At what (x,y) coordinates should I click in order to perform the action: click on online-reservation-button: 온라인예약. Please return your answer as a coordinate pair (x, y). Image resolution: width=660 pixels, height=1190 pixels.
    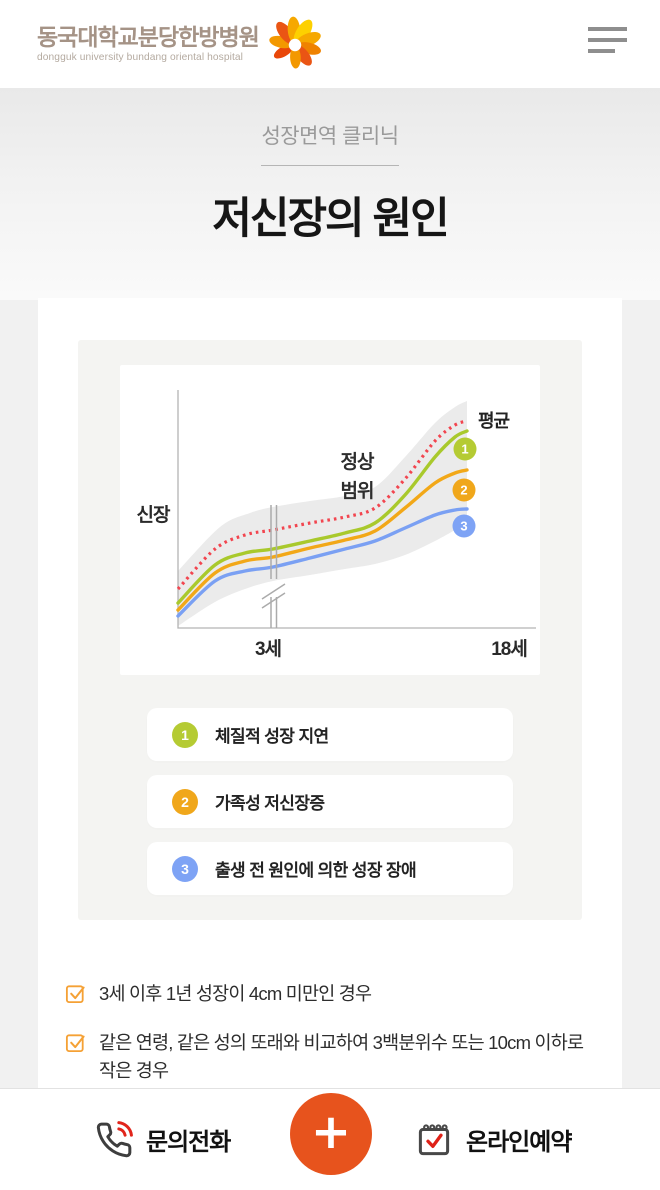
    Looking at the image, I should click on (493, 1139).